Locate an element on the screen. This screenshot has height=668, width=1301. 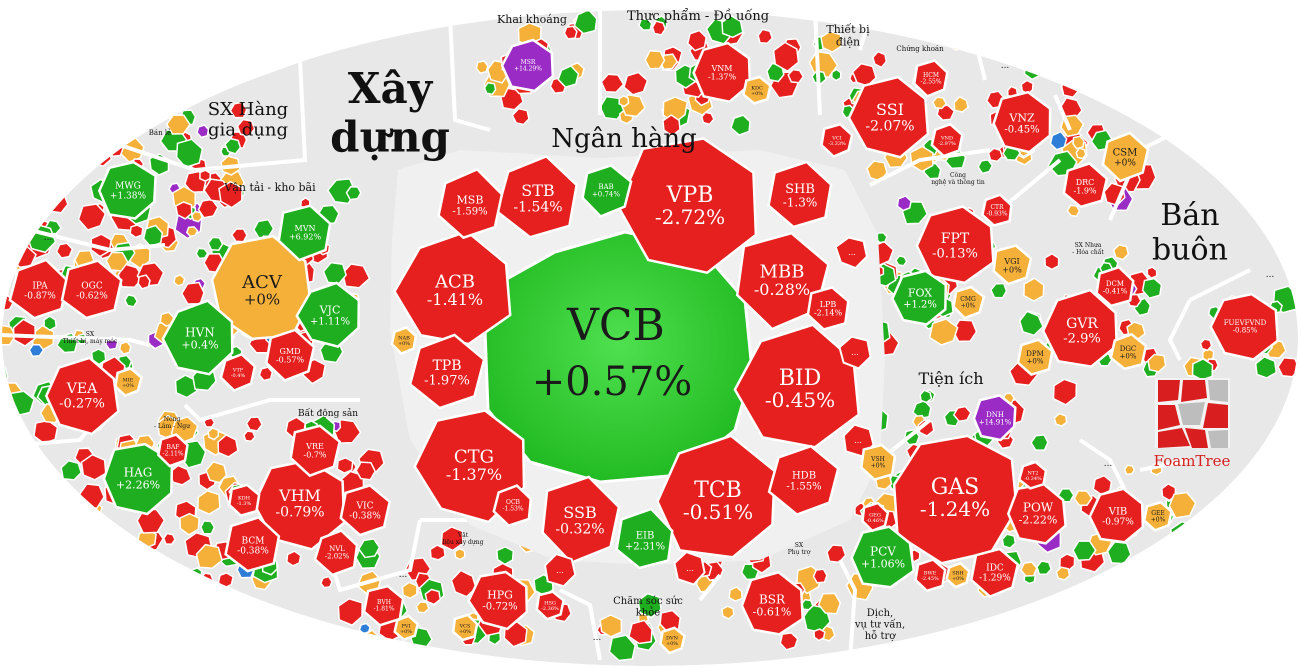
cell-VPB: VPB-2.72% is located at coordinates (687, 206).